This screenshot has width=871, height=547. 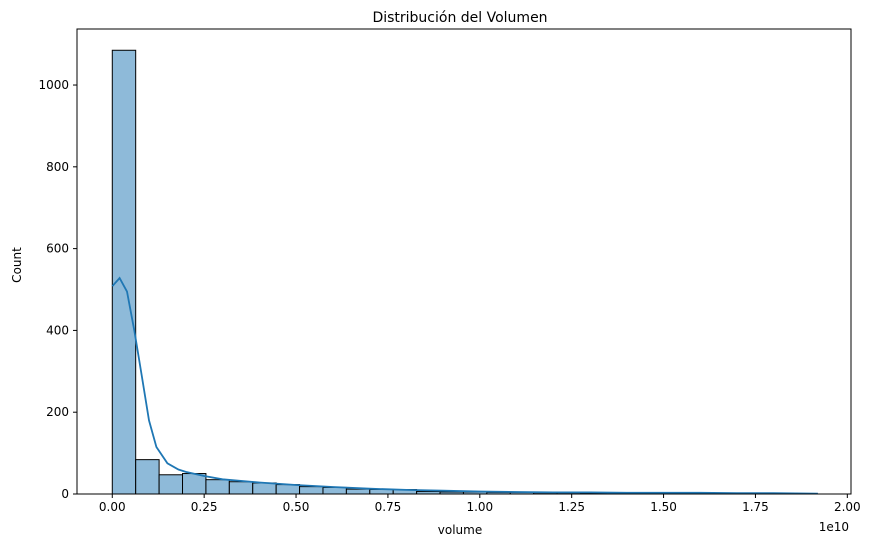 I want to click on x-tick-label: 0.75, so click(x=388, y=507).